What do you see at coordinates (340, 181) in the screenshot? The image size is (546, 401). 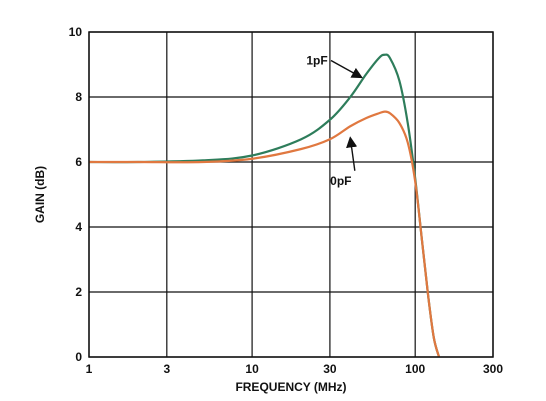 I see `annotation-label: 0pF` at bounding box center [340, 181].